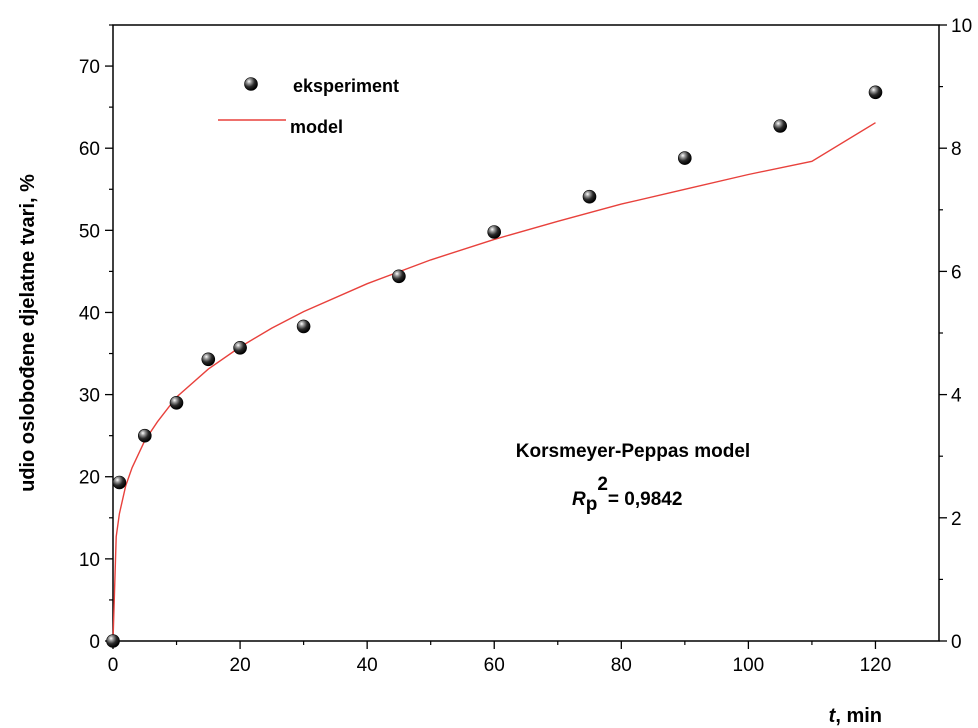 The height and width of the screenshot is (728, 978). I want to click on r-squared-label: Rp2= 0,9842, so click(627, 494).